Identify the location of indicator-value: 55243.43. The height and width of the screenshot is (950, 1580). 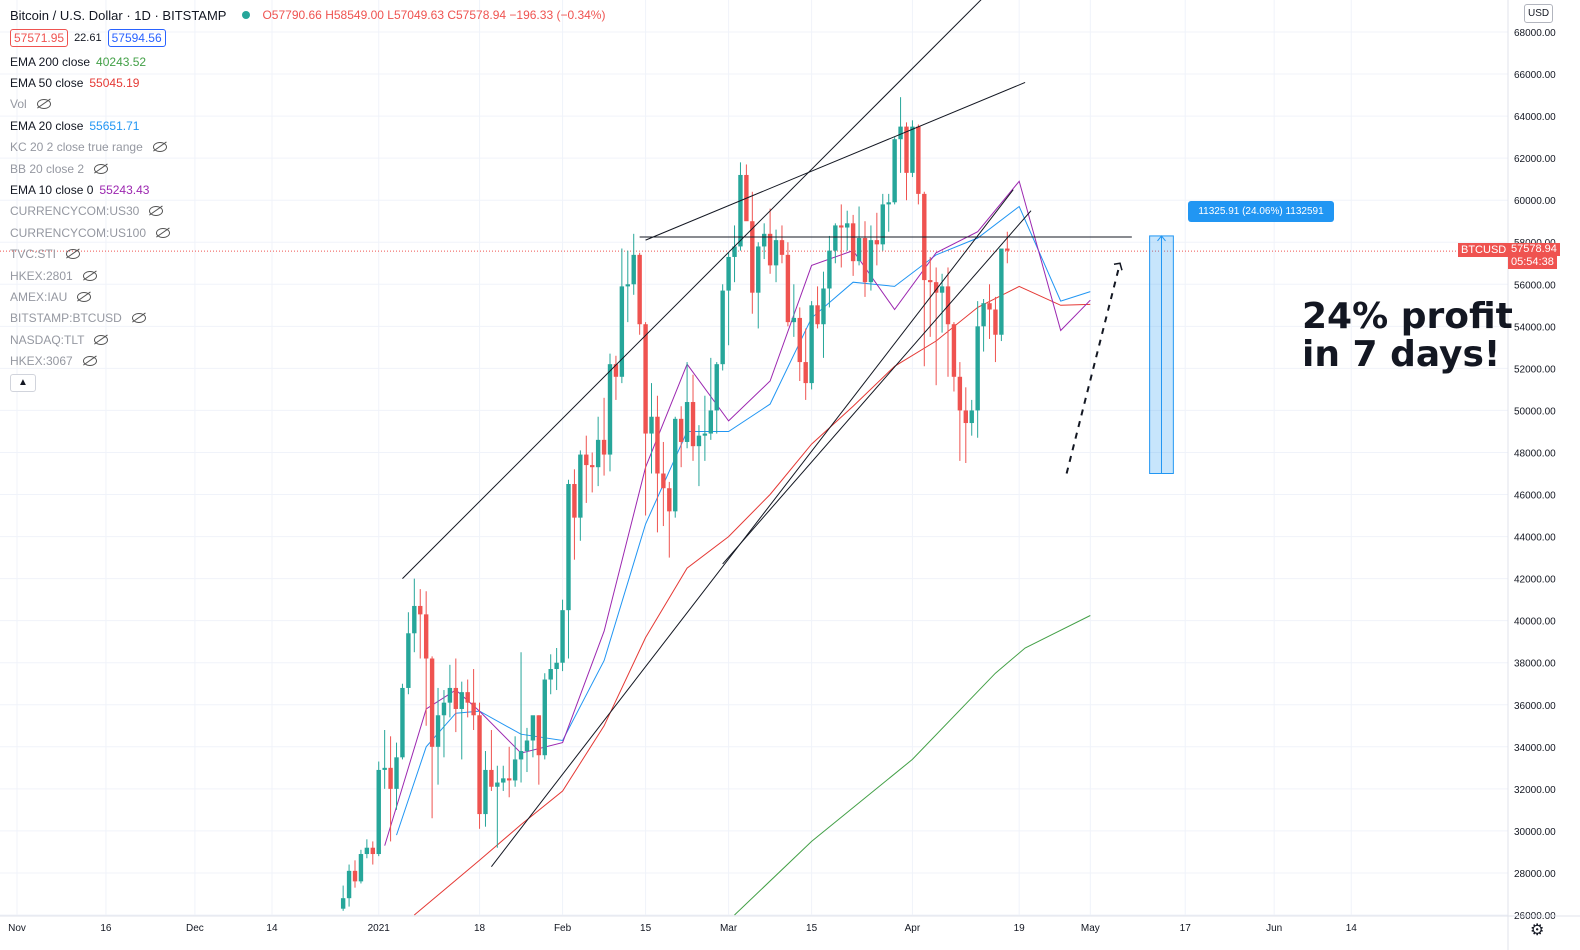
(124, 190).